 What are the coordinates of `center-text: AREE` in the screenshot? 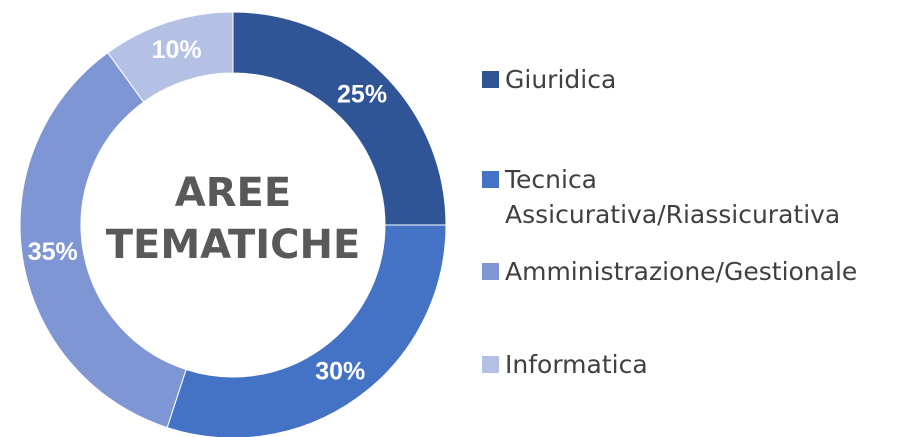 It's located at (233, 193).